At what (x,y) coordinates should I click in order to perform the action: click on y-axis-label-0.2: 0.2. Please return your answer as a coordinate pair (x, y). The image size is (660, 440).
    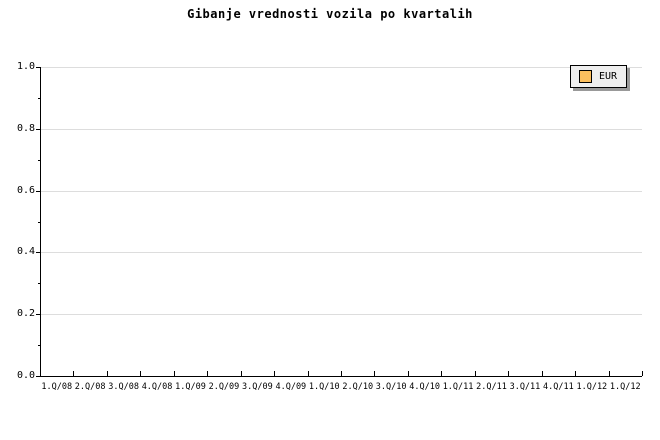
    Looking at the image, I should click on (25, 314).